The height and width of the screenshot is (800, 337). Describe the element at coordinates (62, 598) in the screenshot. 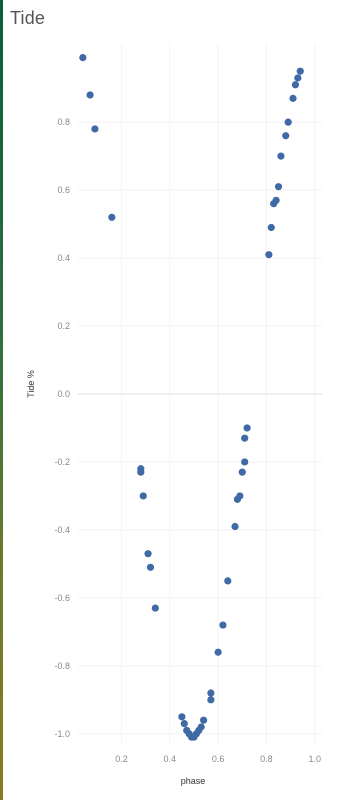

I see `y-tick-label: -0.6` at that location.